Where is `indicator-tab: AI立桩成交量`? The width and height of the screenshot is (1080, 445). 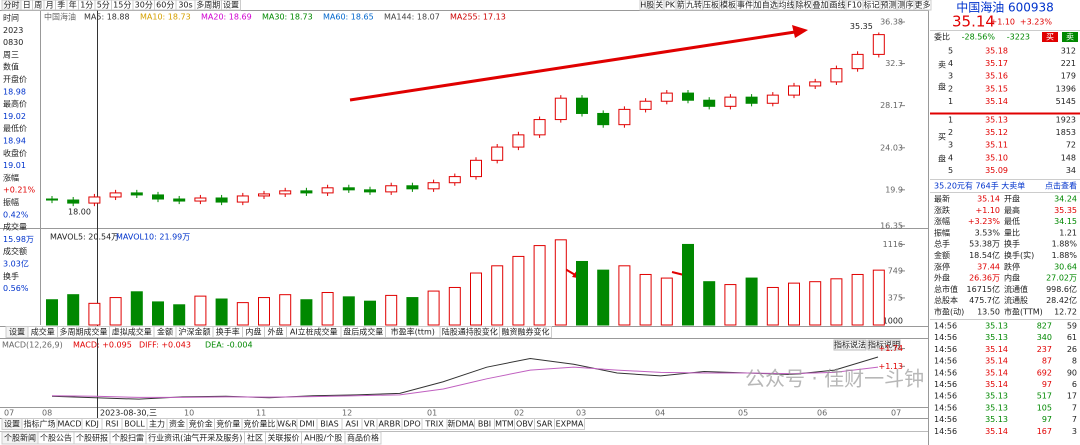
indicator-tab: AI立桩成交量 is located at coordinates (314, 332).